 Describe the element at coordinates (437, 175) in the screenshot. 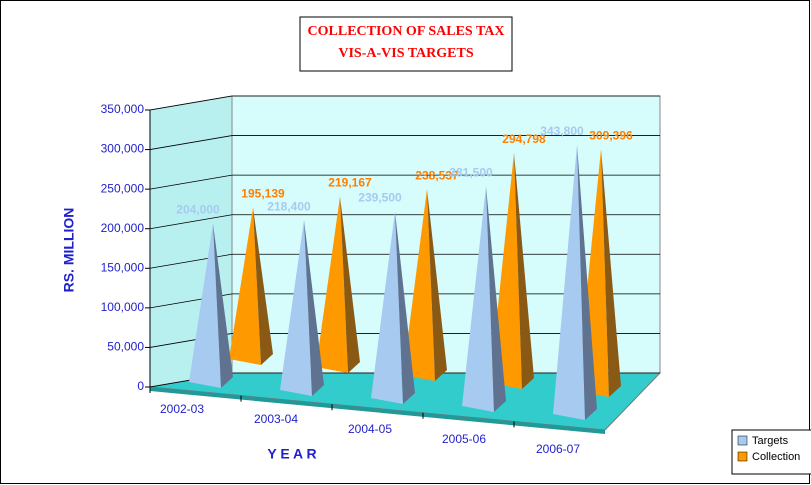

I see `data-label: 238,537` at that location.